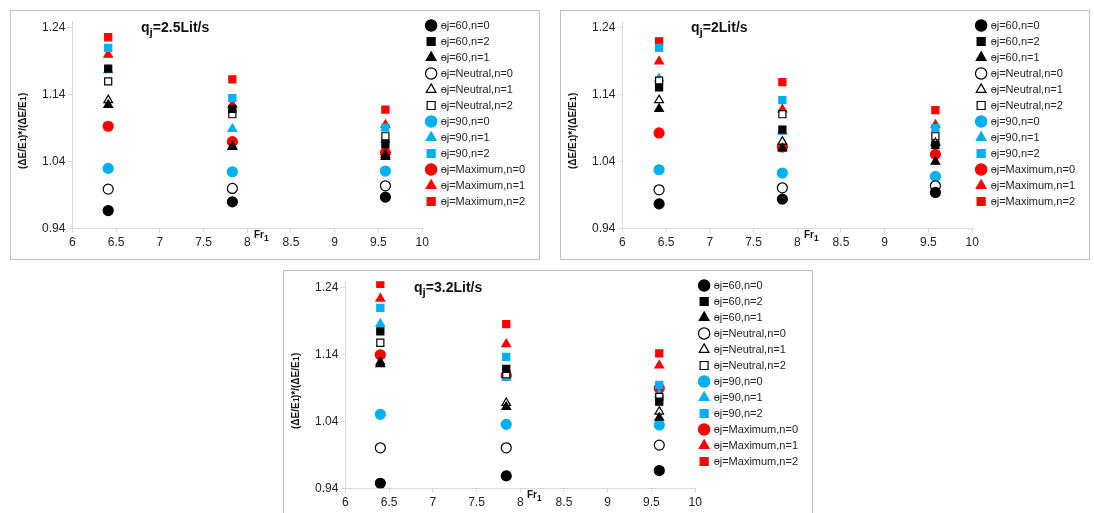  I want to click on chart-title: q$_{j}$=2.5Lit/s, so click(175, 28).